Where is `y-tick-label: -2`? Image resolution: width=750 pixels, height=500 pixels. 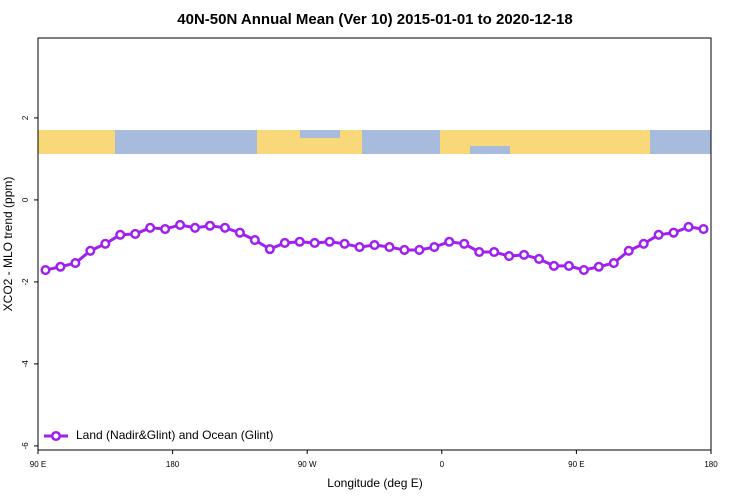 y-tick-label: -2 is located at coordinates (25, 282).